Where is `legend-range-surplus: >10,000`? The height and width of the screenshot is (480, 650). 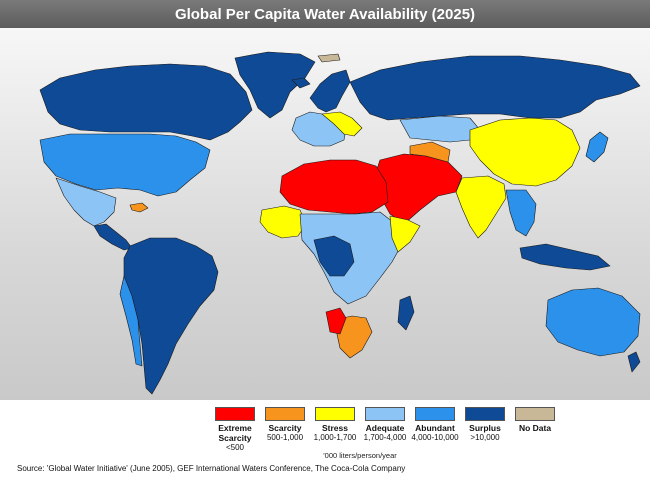 legend-range-surplus: >10,000 is located at coordinates (485, 437).